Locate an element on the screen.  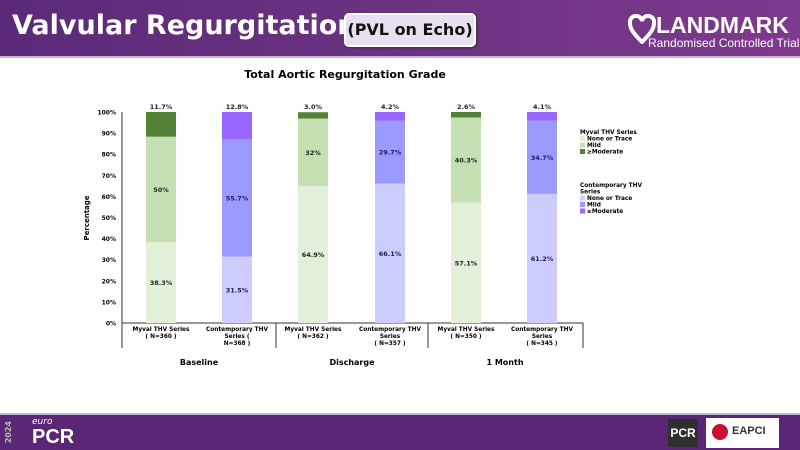
y-tick-label: 20% is located at coordinates (109, 281).